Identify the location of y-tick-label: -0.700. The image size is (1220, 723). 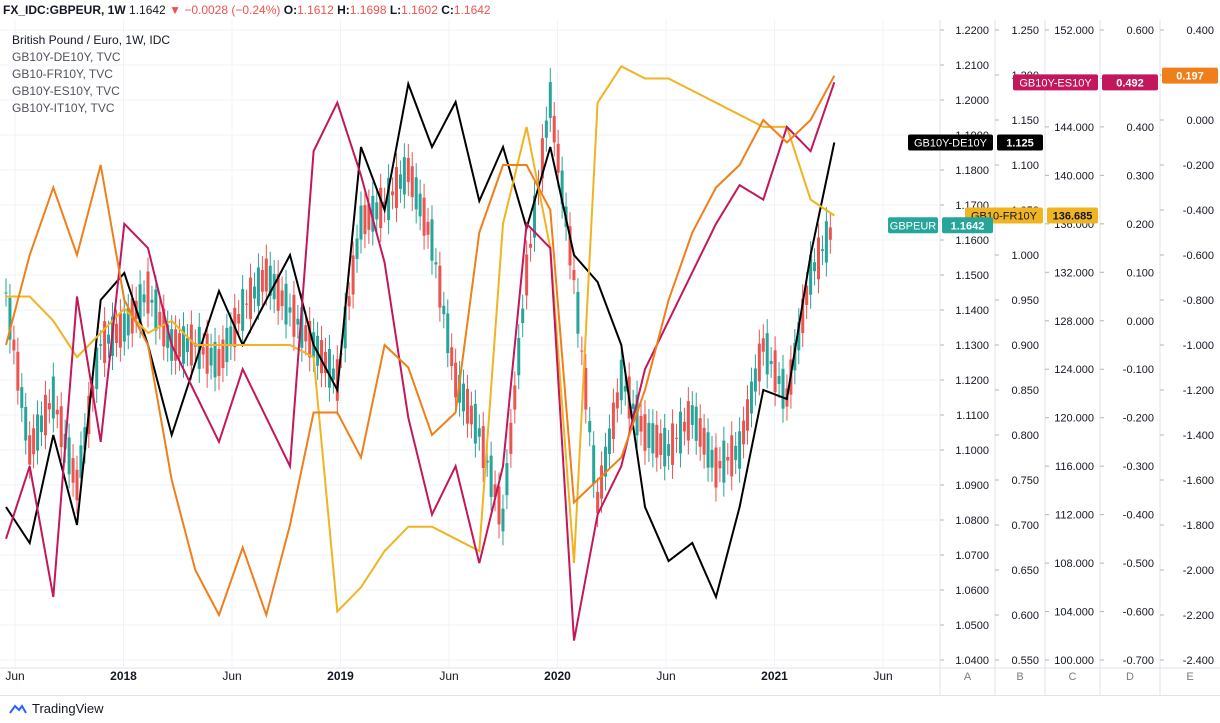
(1138, 661).